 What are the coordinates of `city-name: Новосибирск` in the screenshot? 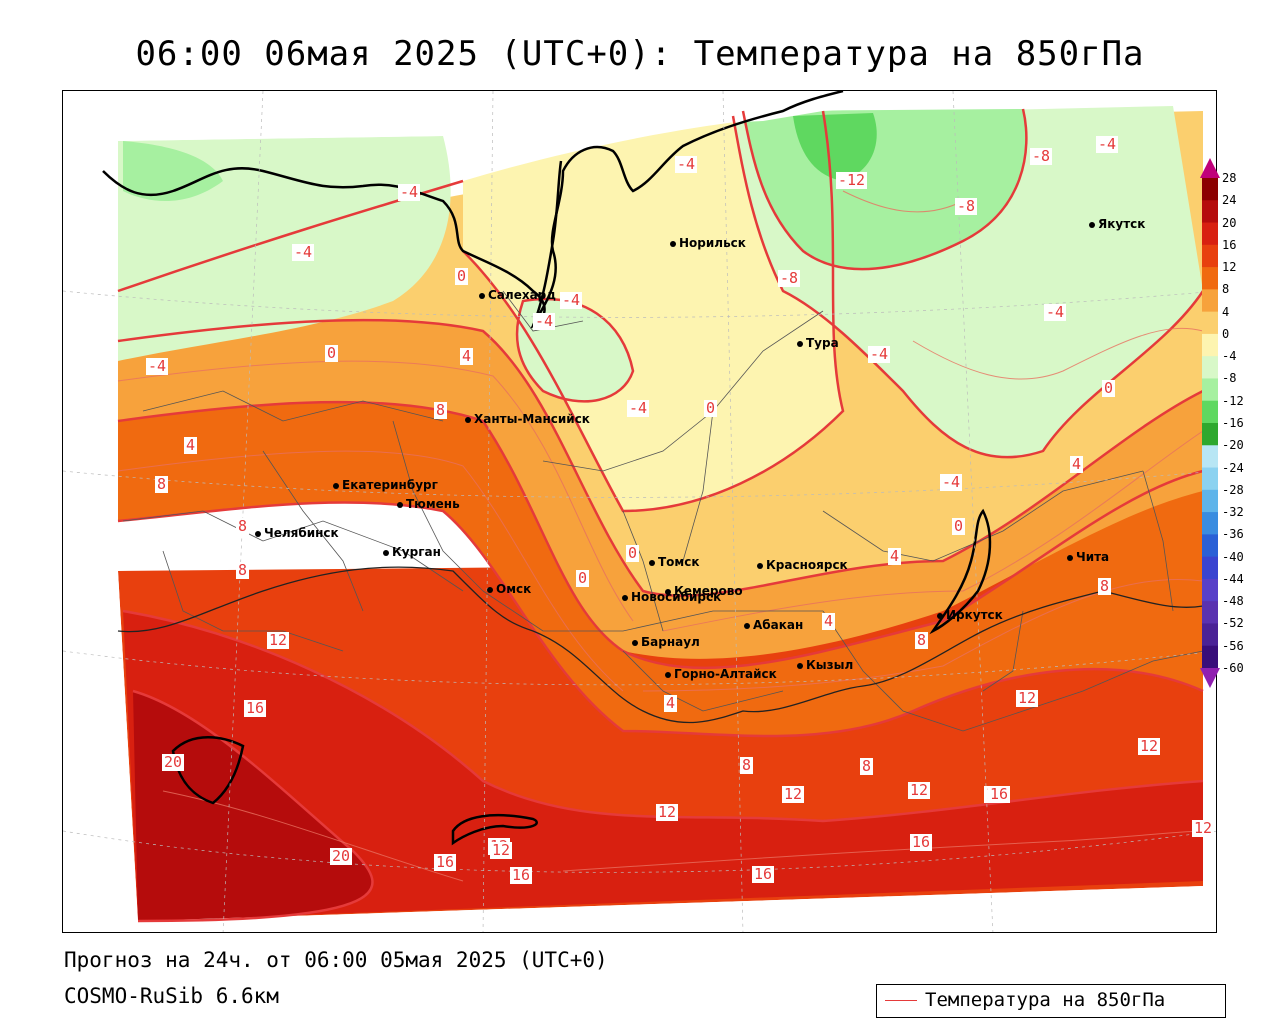 It's located at (676, 597).